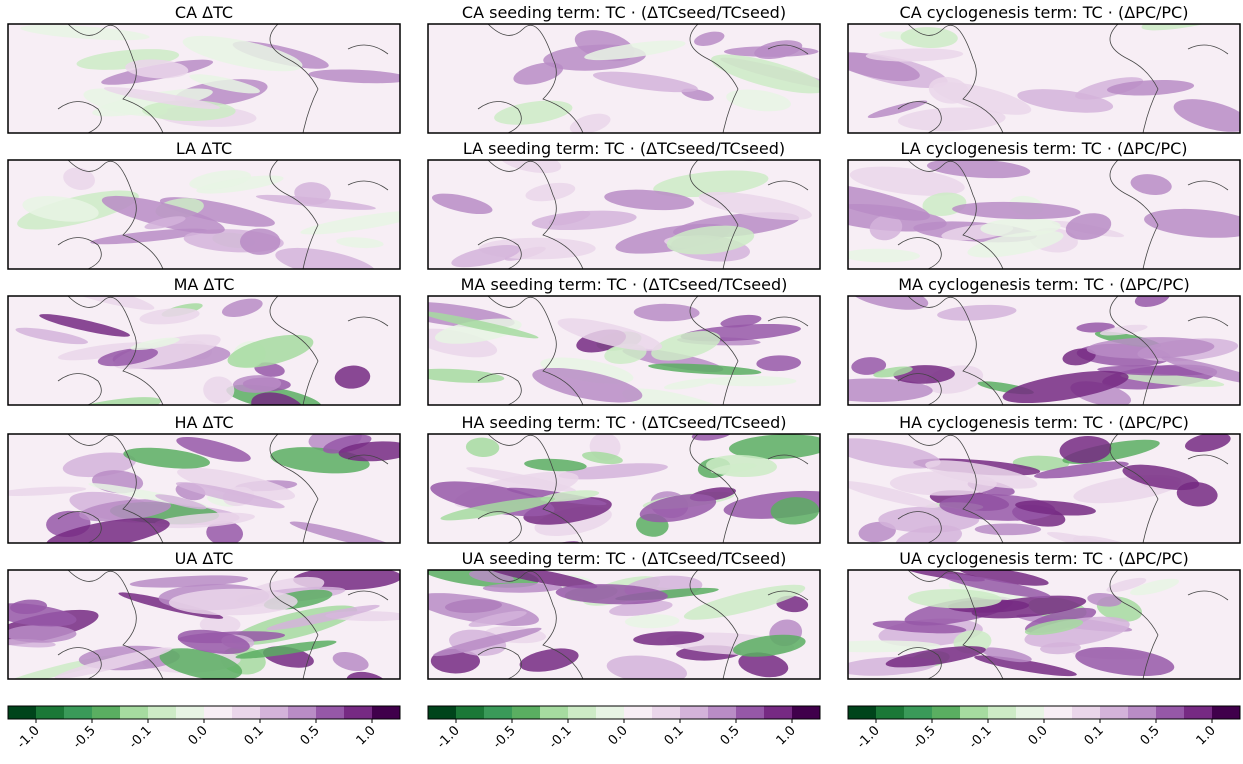  What do you see at coordinates (1044, 422) in the screenshot?
I see `panel-title: HA cyclogenesis term: TC · (ΔPC/PC)` at bounding box center [1044, 422].